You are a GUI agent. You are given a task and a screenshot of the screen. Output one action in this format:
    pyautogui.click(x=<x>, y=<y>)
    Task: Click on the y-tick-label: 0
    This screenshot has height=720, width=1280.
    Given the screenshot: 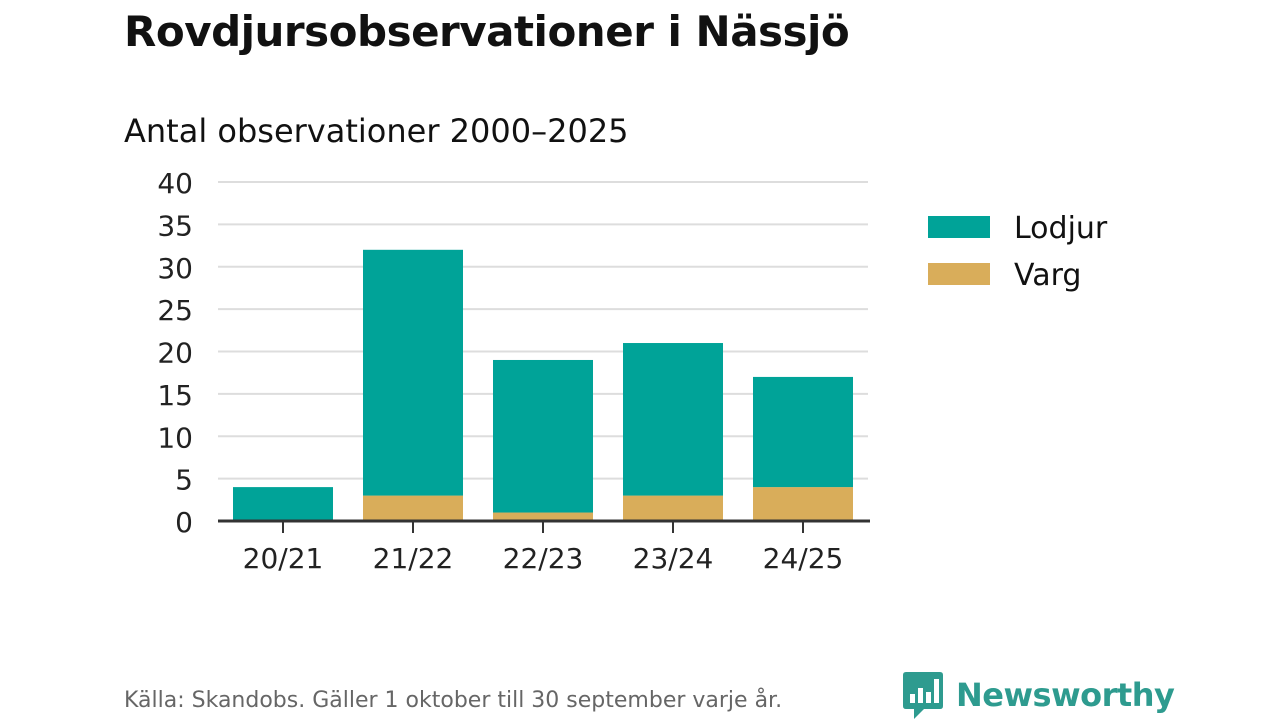 What is the action you would take?
    pyautogui.click(x=184, y=522)
    